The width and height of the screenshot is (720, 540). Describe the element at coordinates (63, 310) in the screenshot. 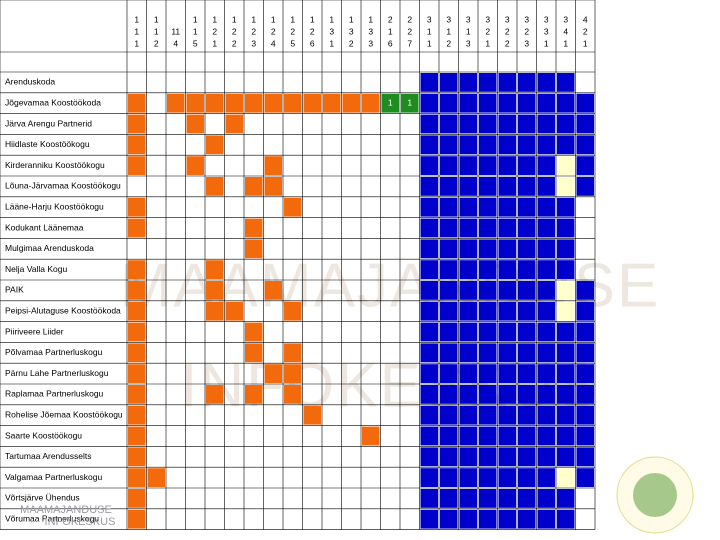

I see `row-label: Peipsi-Alutaguse Koostöökoda` at that location.